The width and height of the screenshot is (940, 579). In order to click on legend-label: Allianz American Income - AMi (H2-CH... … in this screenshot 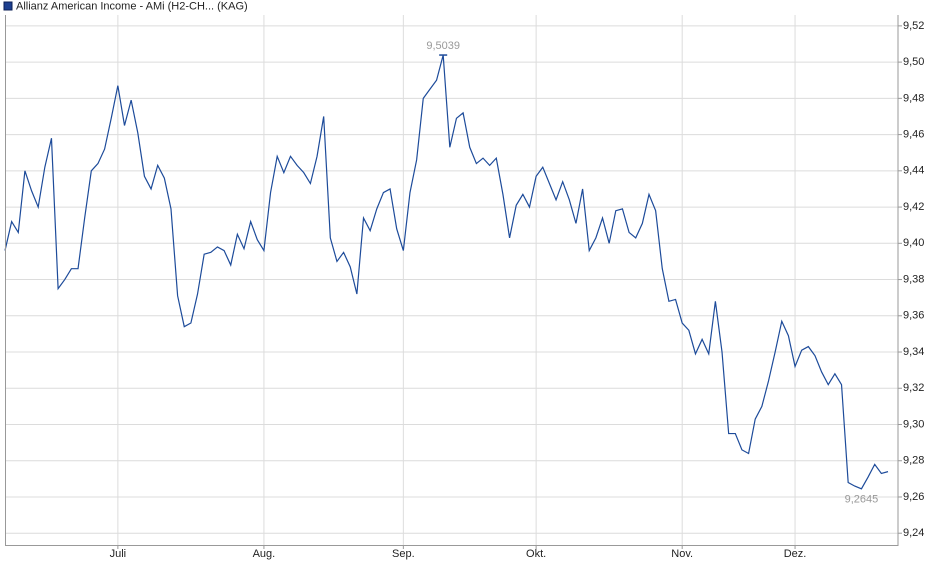, I will do `click(132, 6)`.